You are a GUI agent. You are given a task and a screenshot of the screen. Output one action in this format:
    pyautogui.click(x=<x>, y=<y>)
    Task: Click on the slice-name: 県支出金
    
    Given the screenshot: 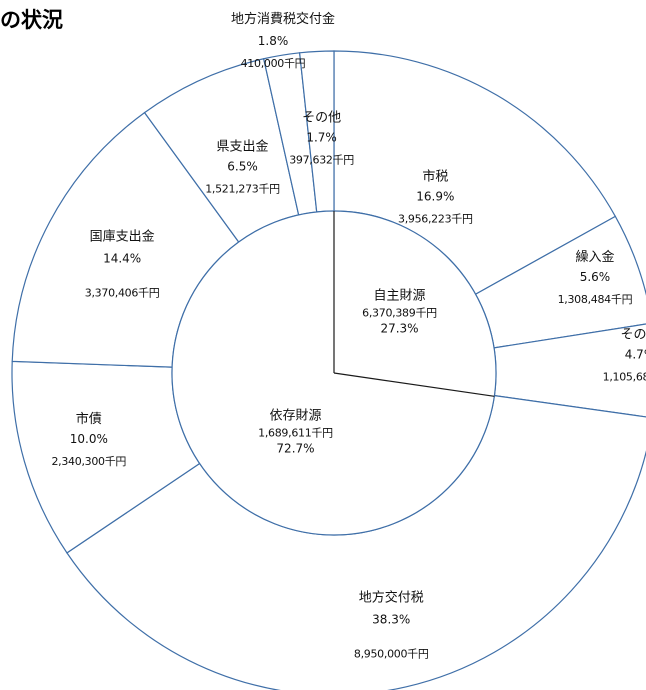 What is the action you would take?
    pyautogui.click(x=243, y=147)
    